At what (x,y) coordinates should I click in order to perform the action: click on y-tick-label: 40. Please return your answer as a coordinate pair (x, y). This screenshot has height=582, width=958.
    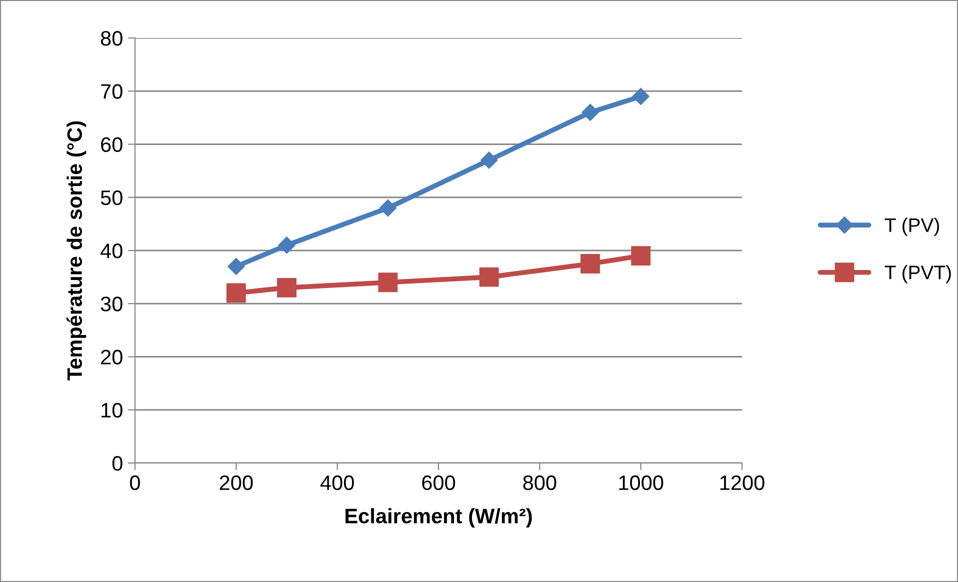
    Looking at the image, I should click on (111, 251).